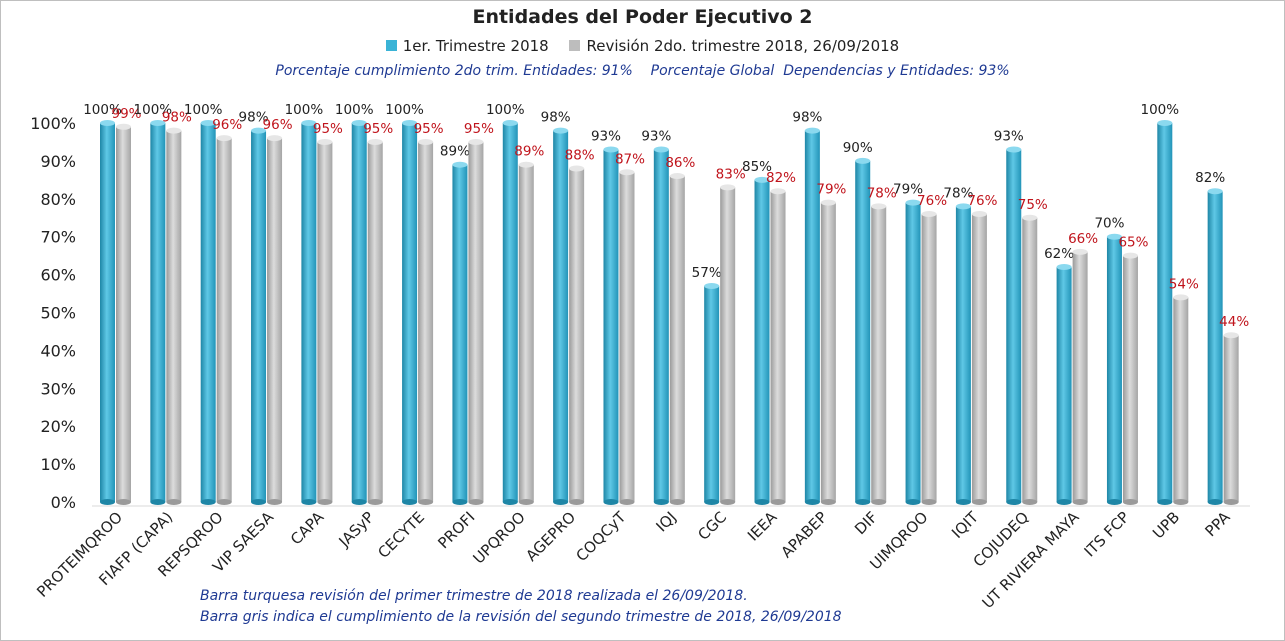 This screenshot has width=1285, height=641. I want to click on x-tick-label: COQCyT, so click(601, 537).